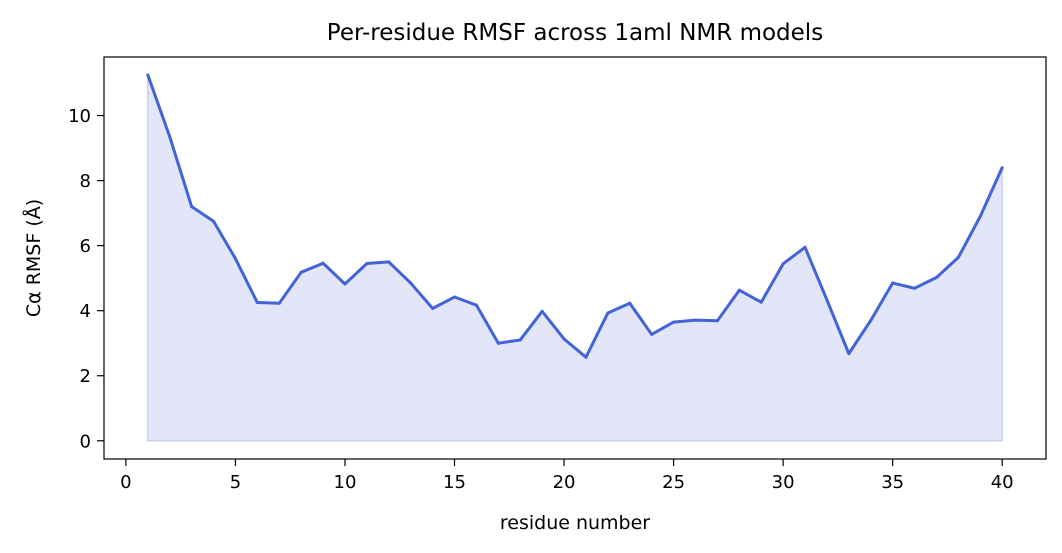 This screenshot has width=1062, height=553. Describe the element at coordinates (85, 311) in the screenshot. I see `y-tick-label: 4` at that location.